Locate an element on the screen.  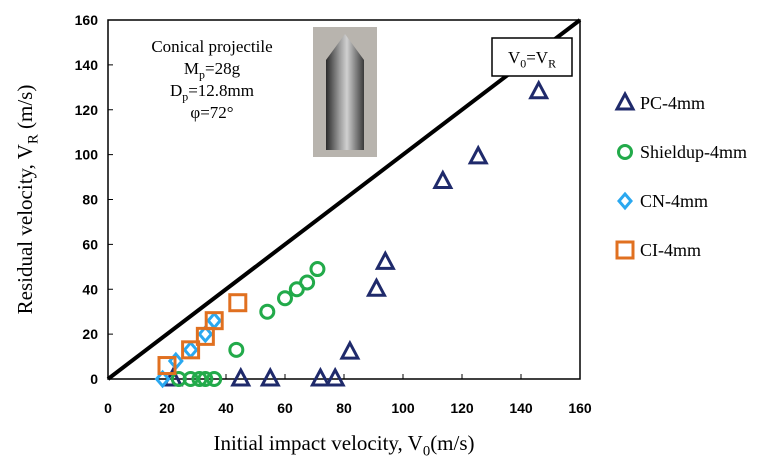
legend-label: PC-4mm is located at coordinates (672, 103).